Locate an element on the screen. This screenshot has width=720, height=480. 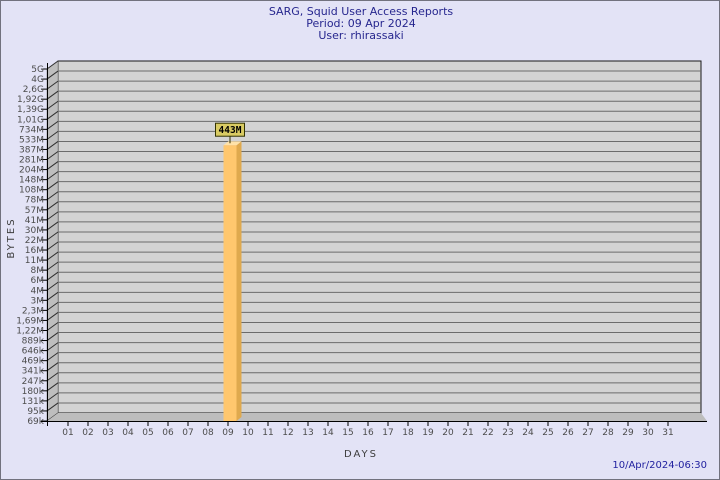
y-tick-label: 30M is located at coordinates (34, 231).